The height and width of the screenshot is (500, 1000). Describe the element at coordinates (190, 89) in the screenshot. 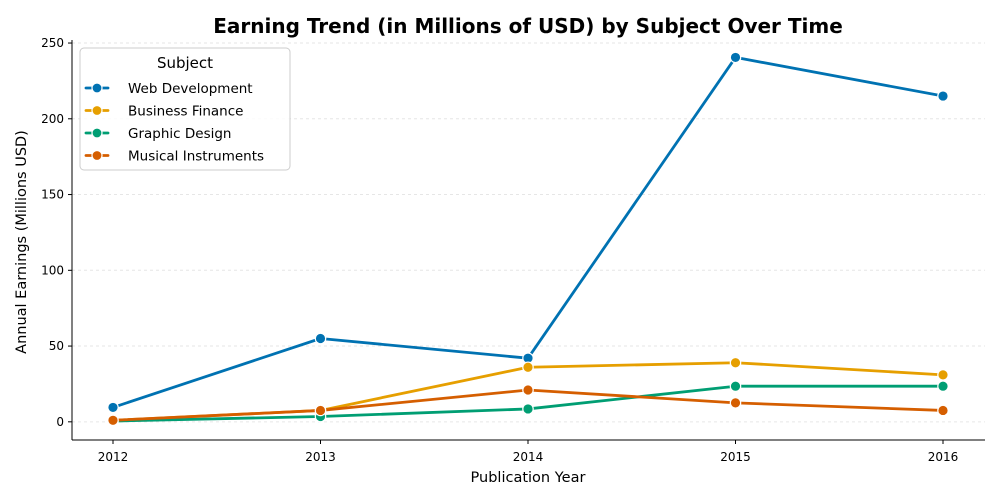

I see `legend-label: Web Development` at that location.